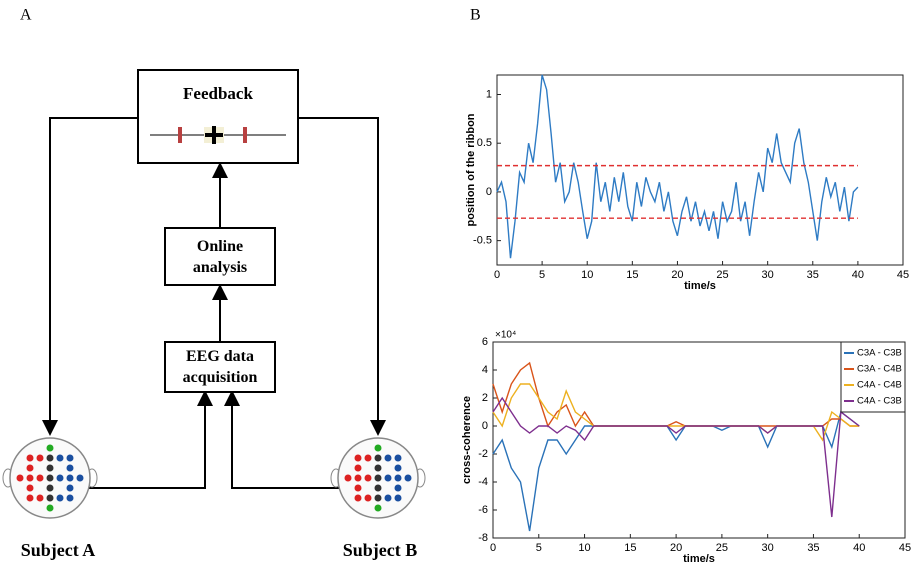 The width and height of the screenshot is (919, 568). What do you see at coordinates (471, 169) in the screenshot?
I see `y-axis-label: position of the ribbon` at bounding box center [471, 169].